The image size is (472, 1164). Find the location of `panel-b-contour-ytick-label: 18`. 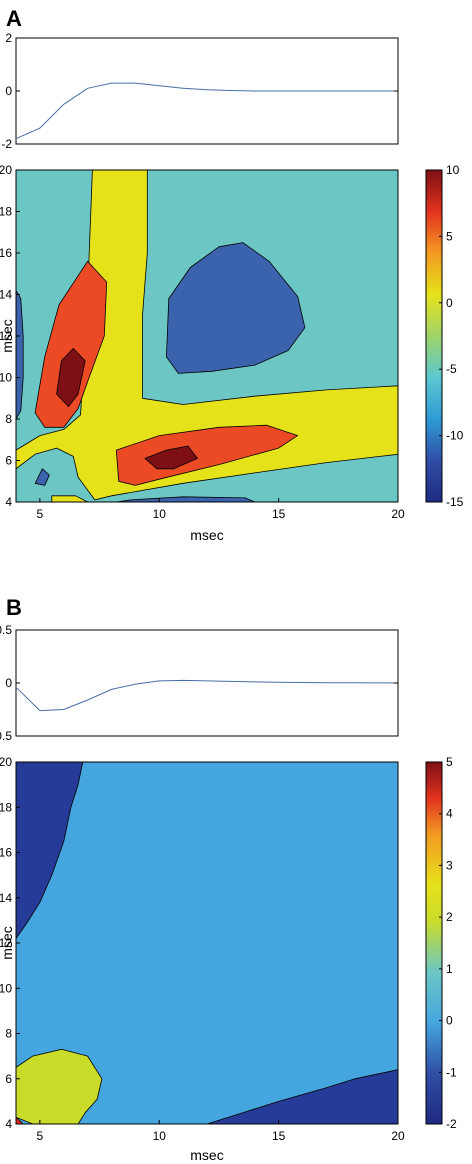

panel-b-contour-ytick-label: 18 is located at coordinates (6, 807).